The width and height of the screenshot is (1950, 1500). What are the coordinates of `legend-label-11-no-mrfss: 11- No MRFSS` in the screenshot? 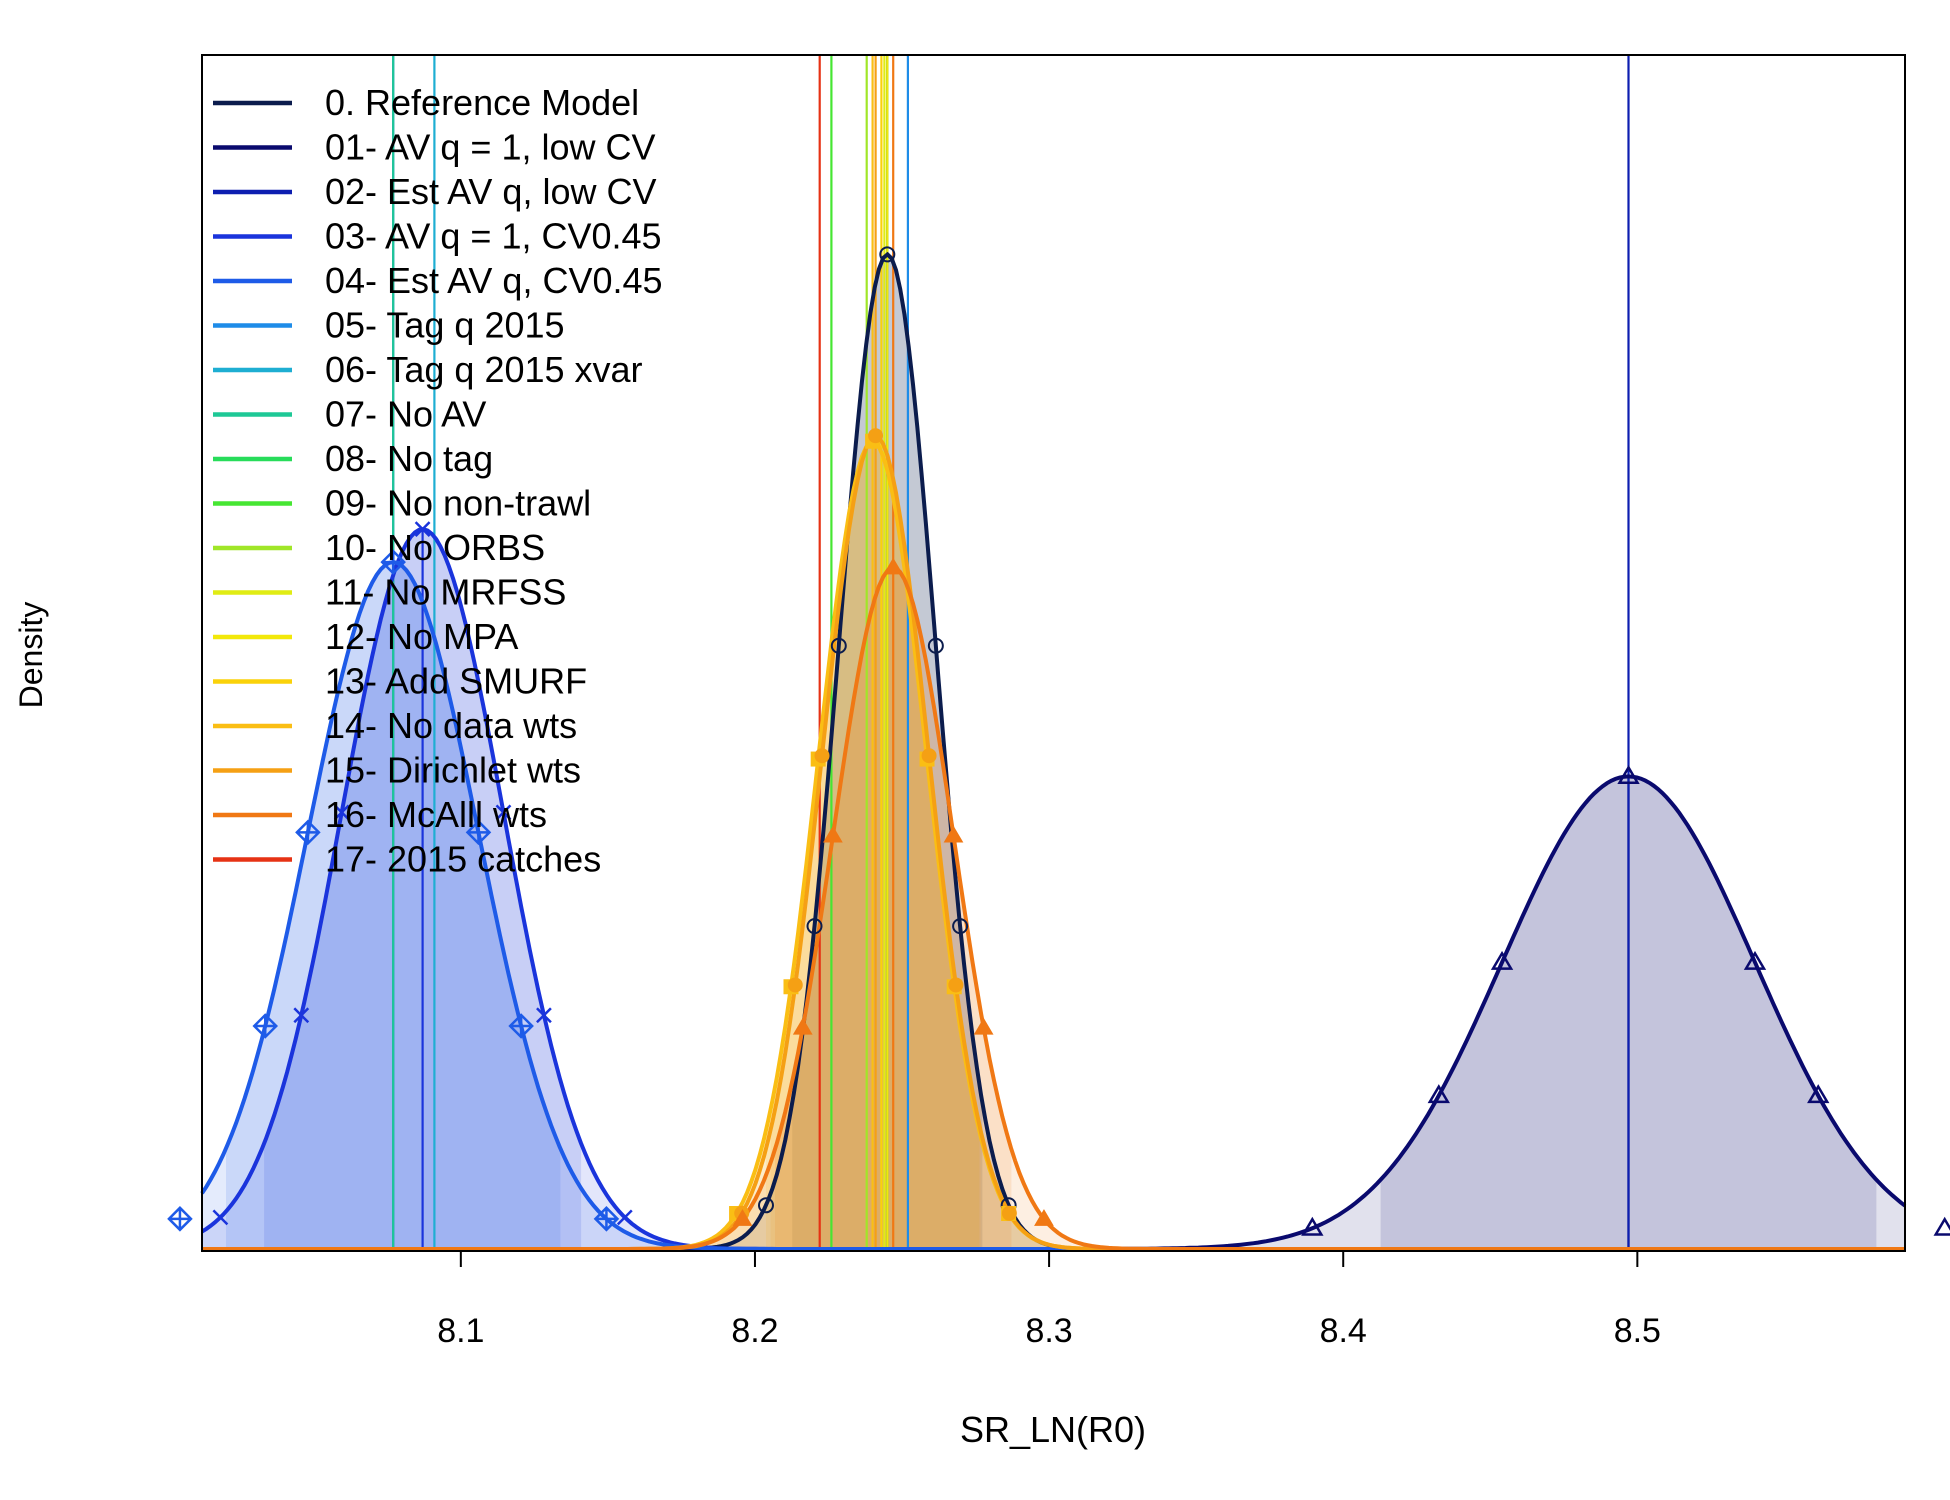 It's located at (445, 592).